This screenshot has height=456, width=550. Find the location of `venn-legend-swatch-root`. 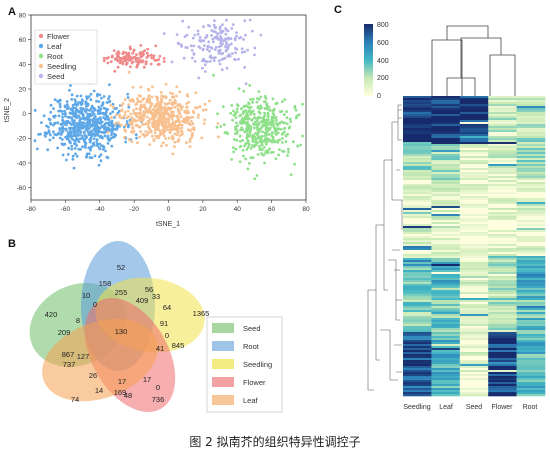

venn-legend-swatch-root is located at coordinates (223, 346).